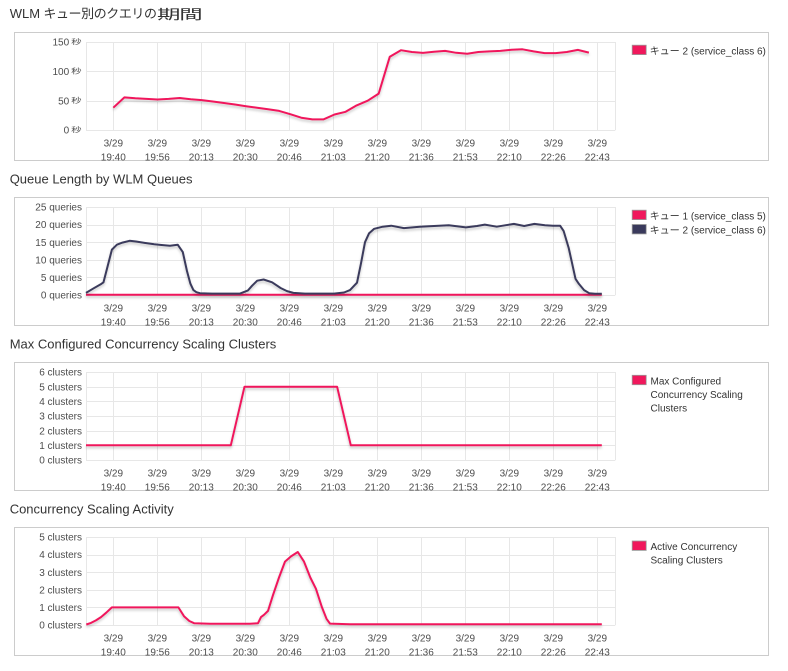  Describe the element at coordinates (25, 13) in the screenshot. I see `svg-text: WLM` at that location.